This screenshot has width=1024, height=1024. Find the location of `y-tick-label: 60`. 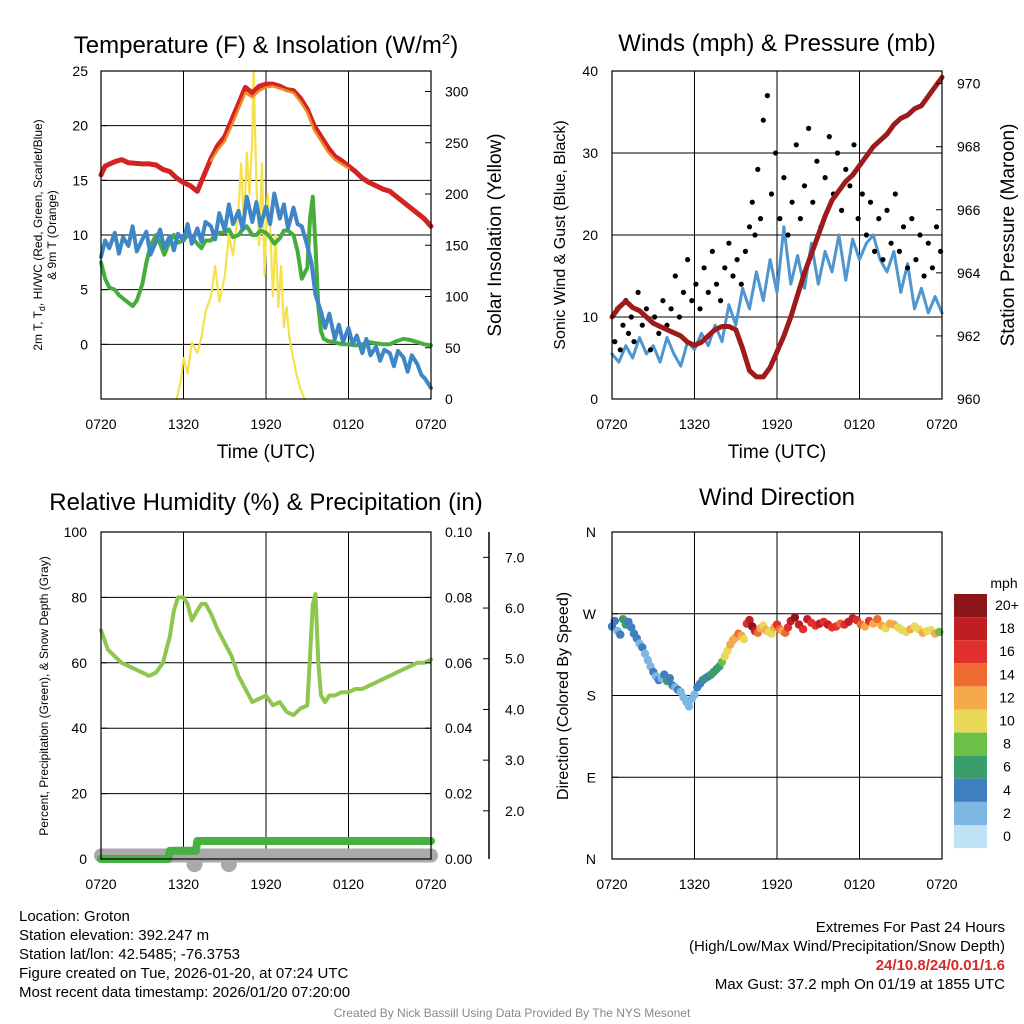

y-tick-label: 60 is located at coordinates (79, 663).